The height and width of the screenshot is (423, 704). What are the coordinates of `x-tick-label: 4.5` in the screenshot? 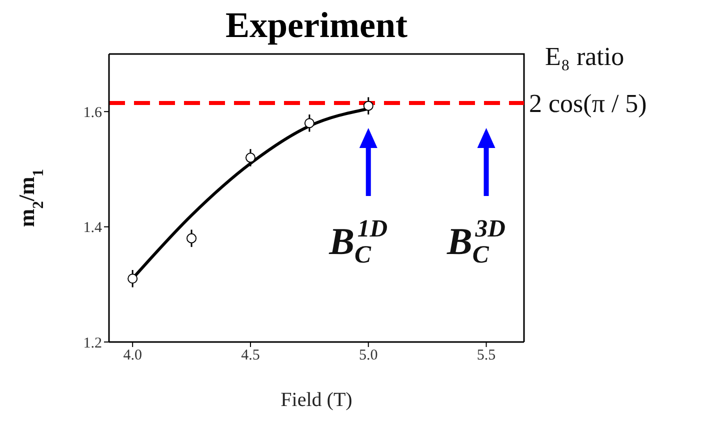 It's located at (250, 356).